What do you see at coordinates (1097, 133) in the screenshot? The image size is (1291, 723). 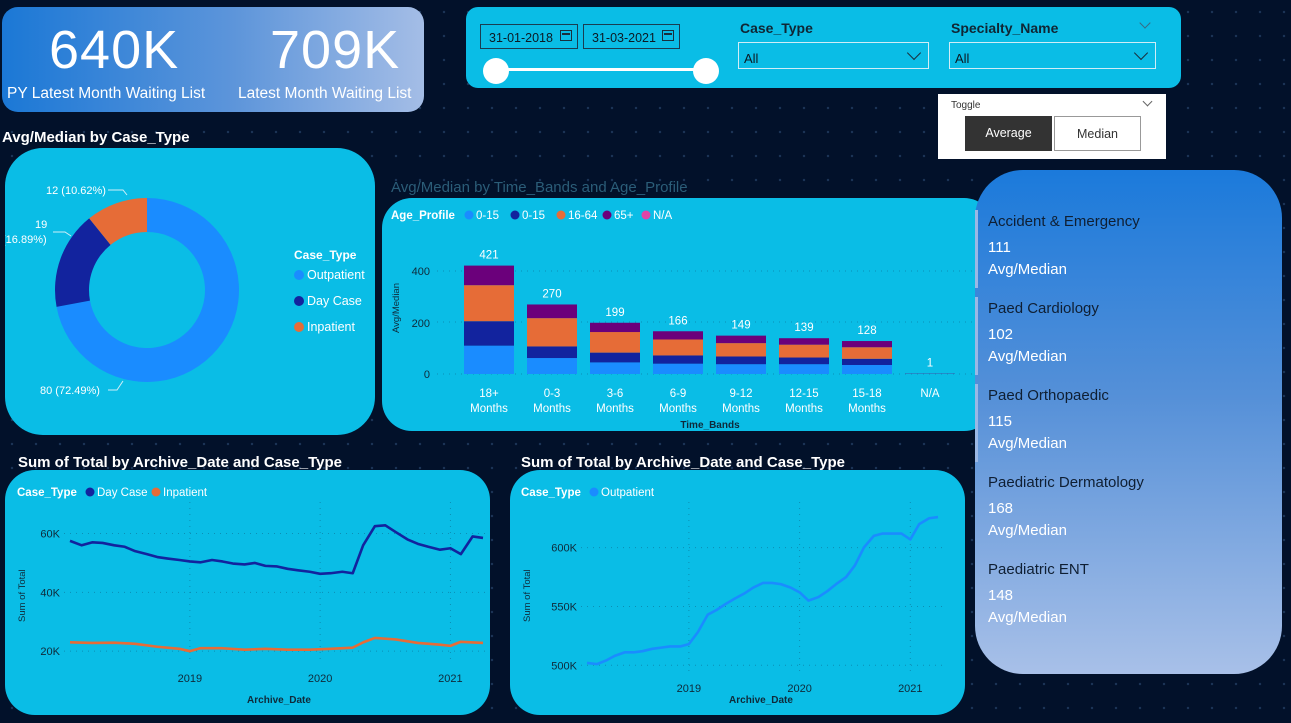 I see `median-button: Median` at bounding box center [1097, 133].